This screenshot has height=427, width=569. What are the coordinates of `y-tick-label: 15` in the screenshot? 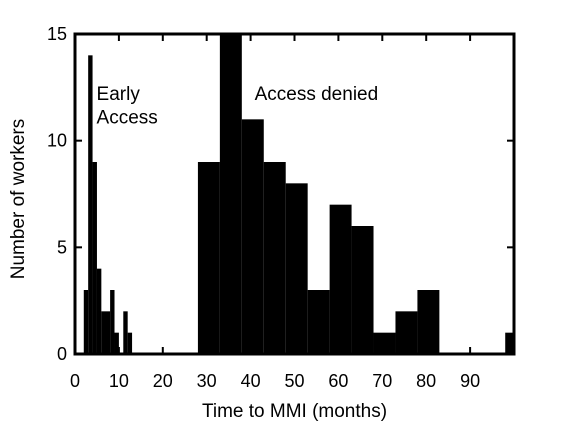 It's located at (57, 34).